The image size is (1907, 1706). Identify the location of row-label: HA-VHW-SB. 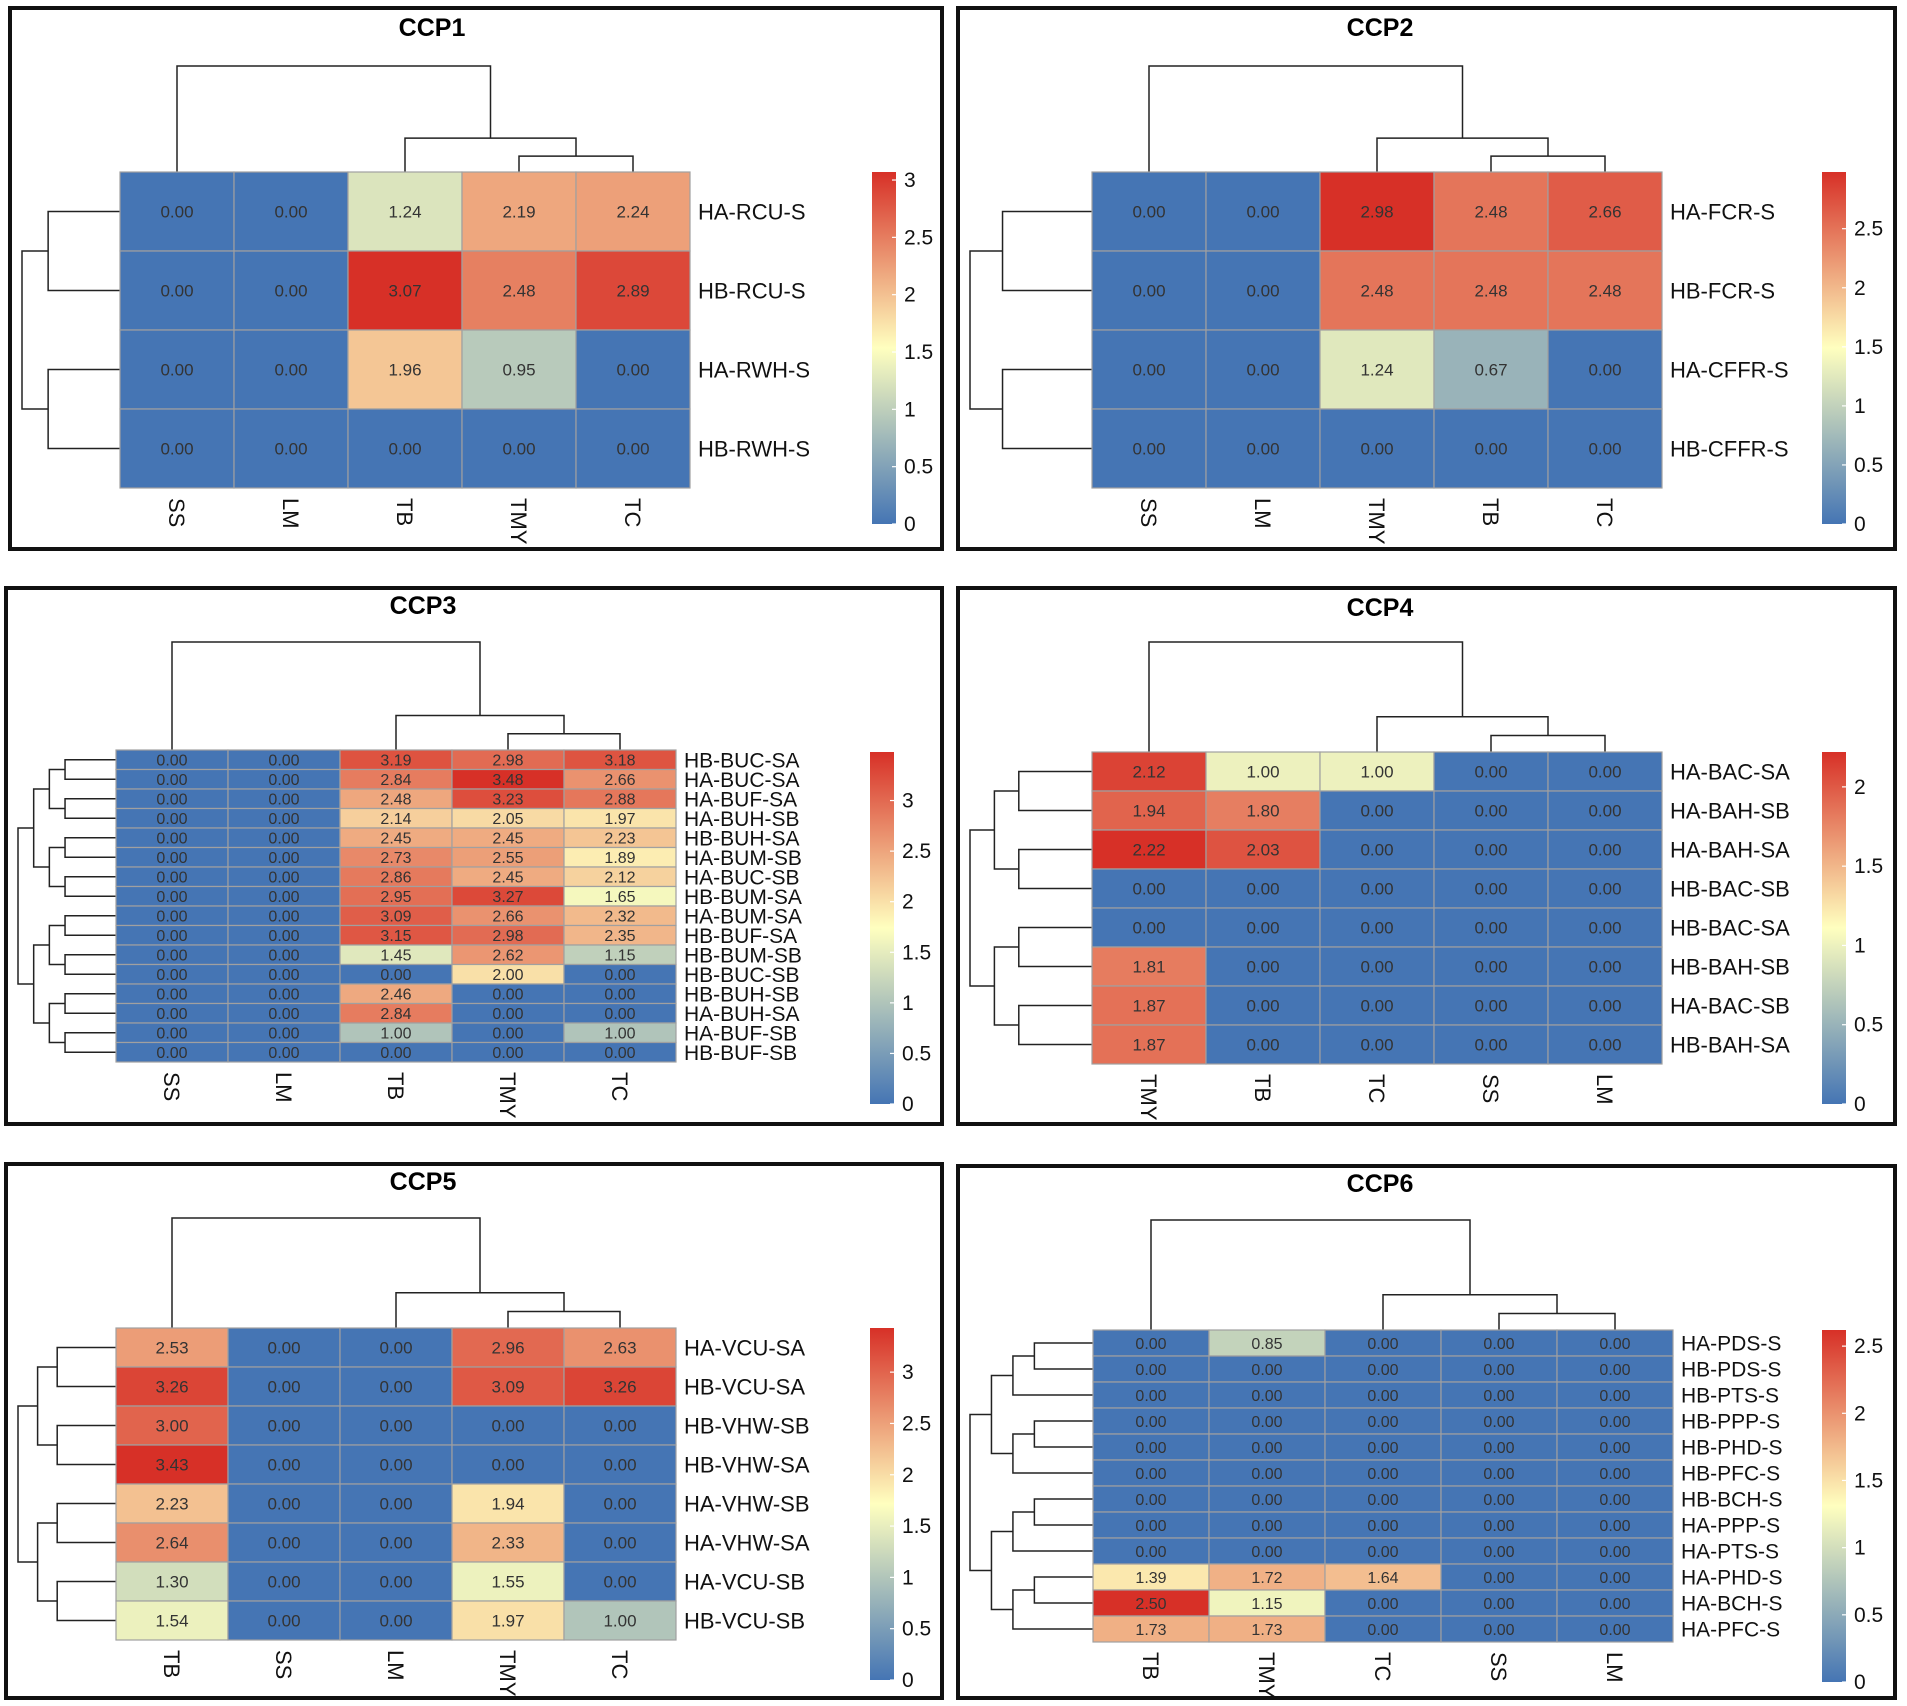
(747, 1503).